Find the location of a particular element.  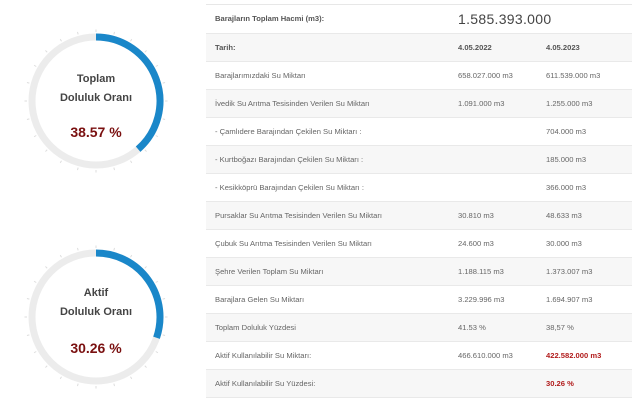

row-value-2023: 1.373.007 m3 is located at coordinates (569, 271).